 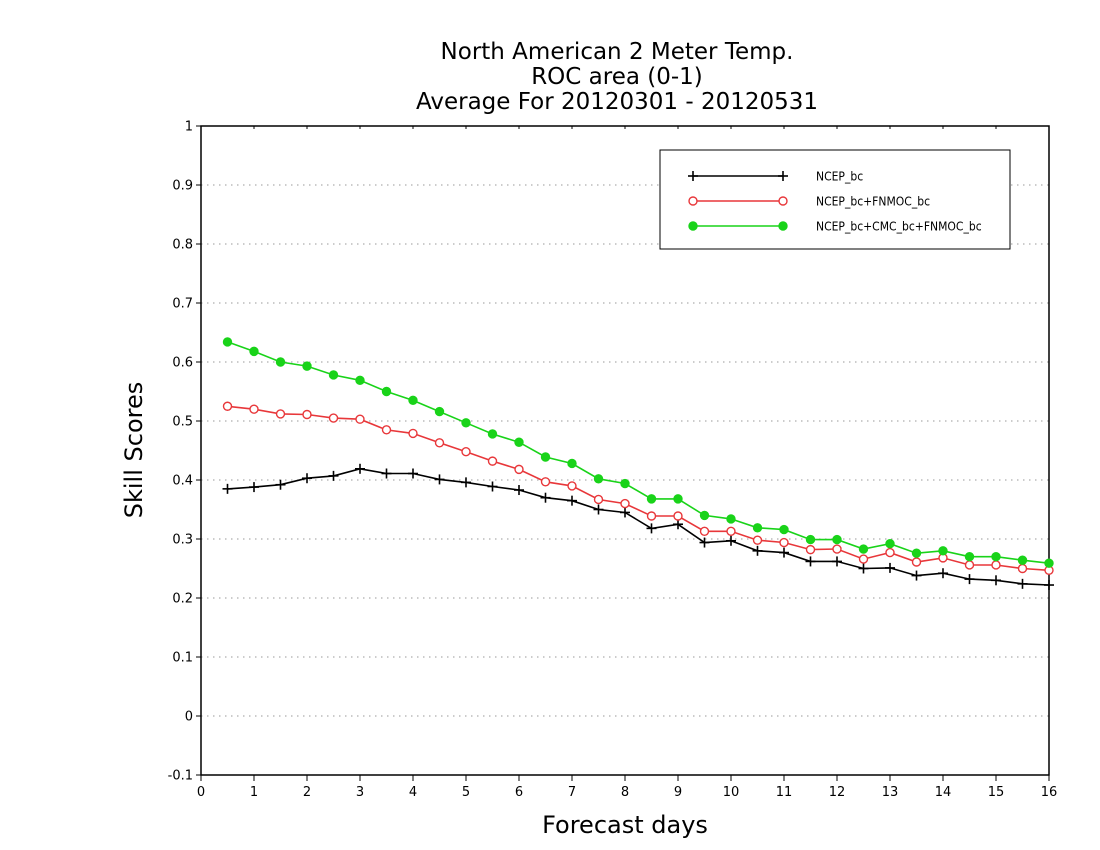 What do you see at coordinates (873, 202) in the screenshot?
I see `legend-label: NCEP_bc+FNMOC_bc` at bounding box center [873, 202].